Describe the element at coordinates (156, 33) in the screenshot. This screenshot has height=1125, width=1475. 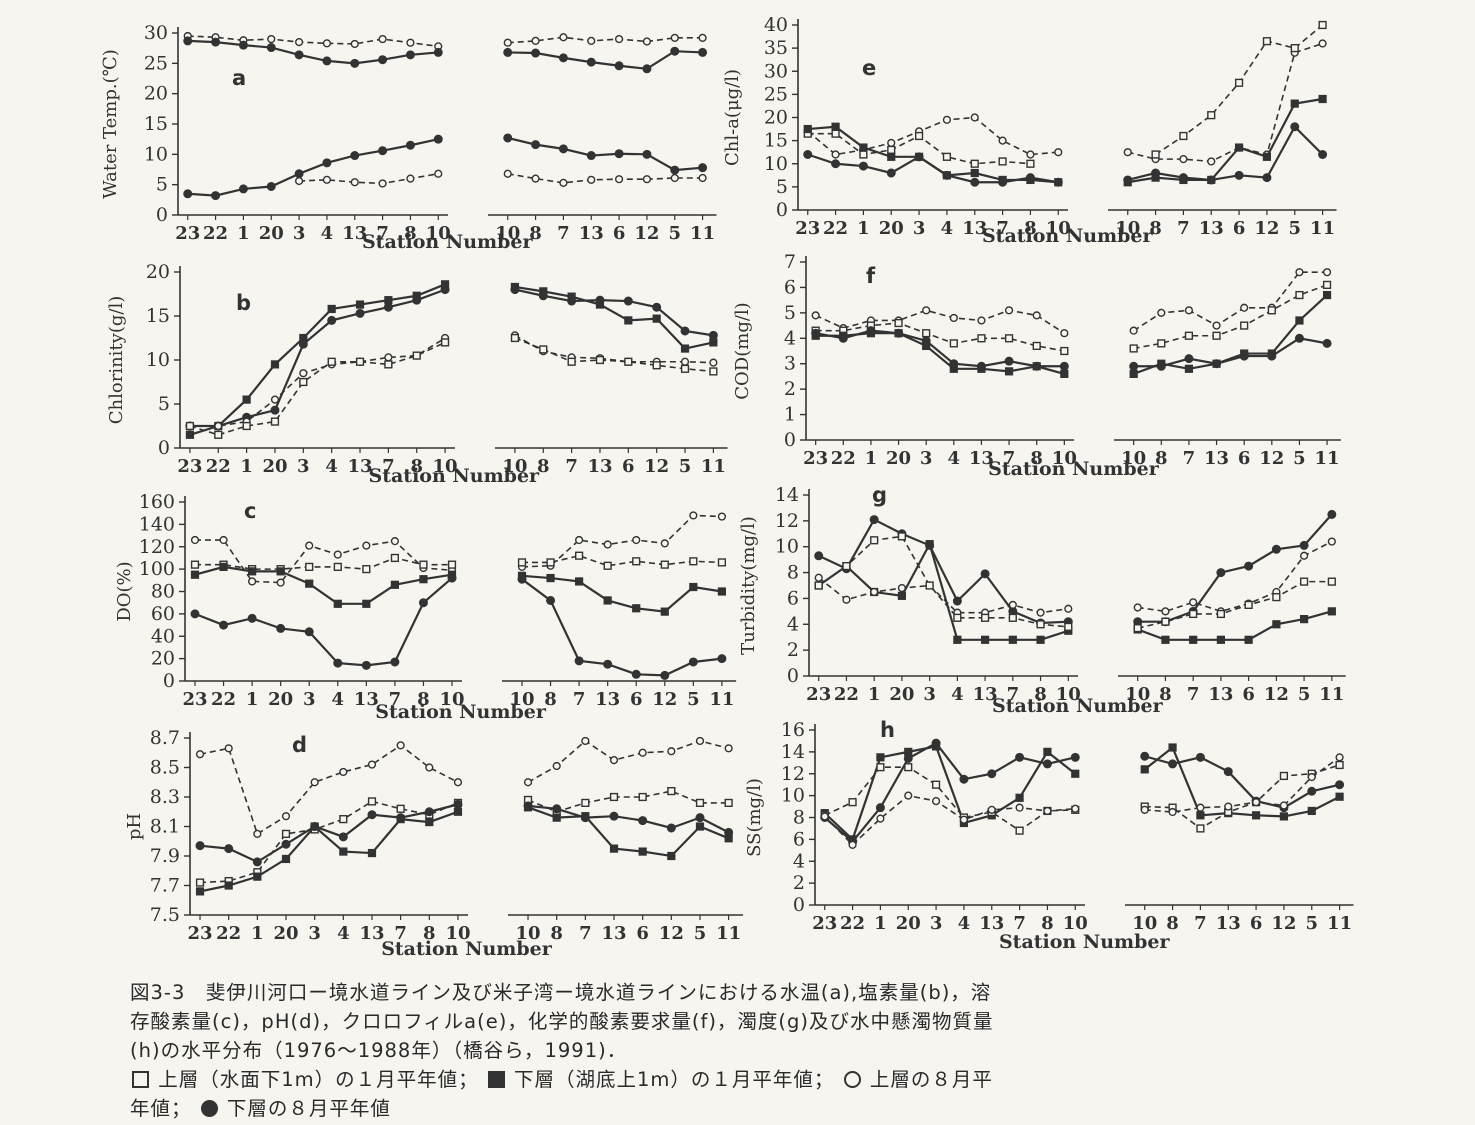
I see `y-tick-label: 30` at that location.